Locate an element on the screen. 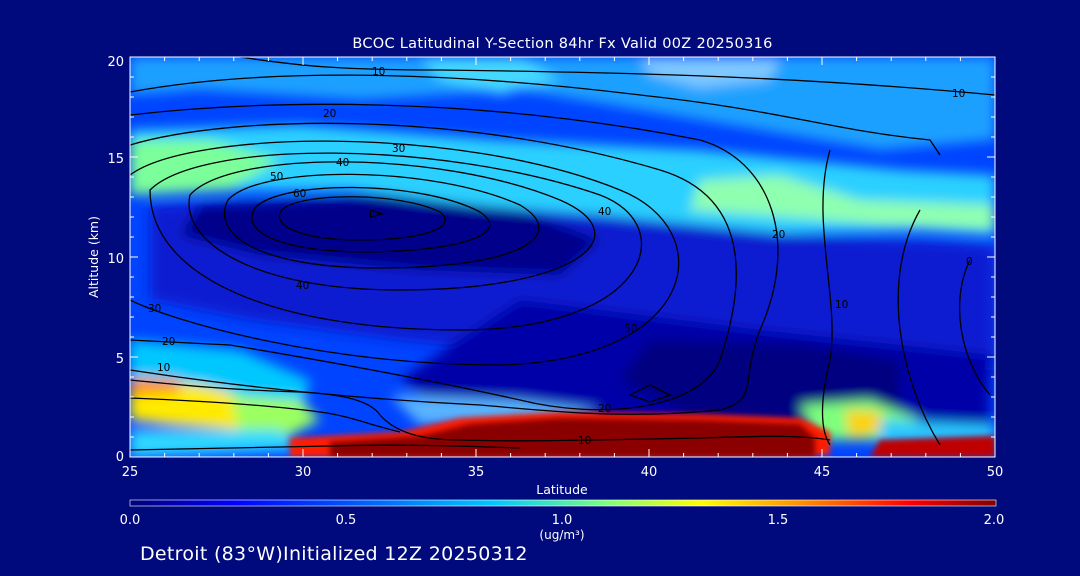 This screenshot has width=1080, height=576. y-tick-label: 10 is located at coordinates (115, 259).